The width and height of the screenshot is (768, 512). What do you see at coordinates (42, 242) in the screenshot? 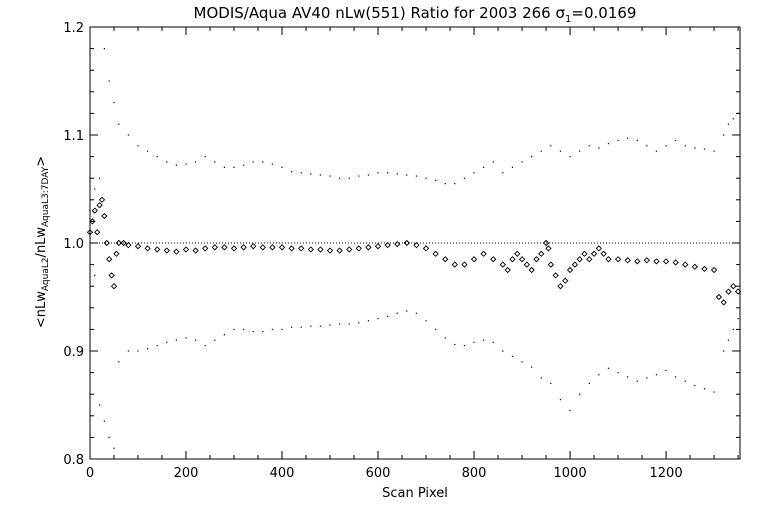
I see `y-axis-label: <nLwAquaL2/nLwAquaL3:7DAY>` at bounding box center [42, 242].